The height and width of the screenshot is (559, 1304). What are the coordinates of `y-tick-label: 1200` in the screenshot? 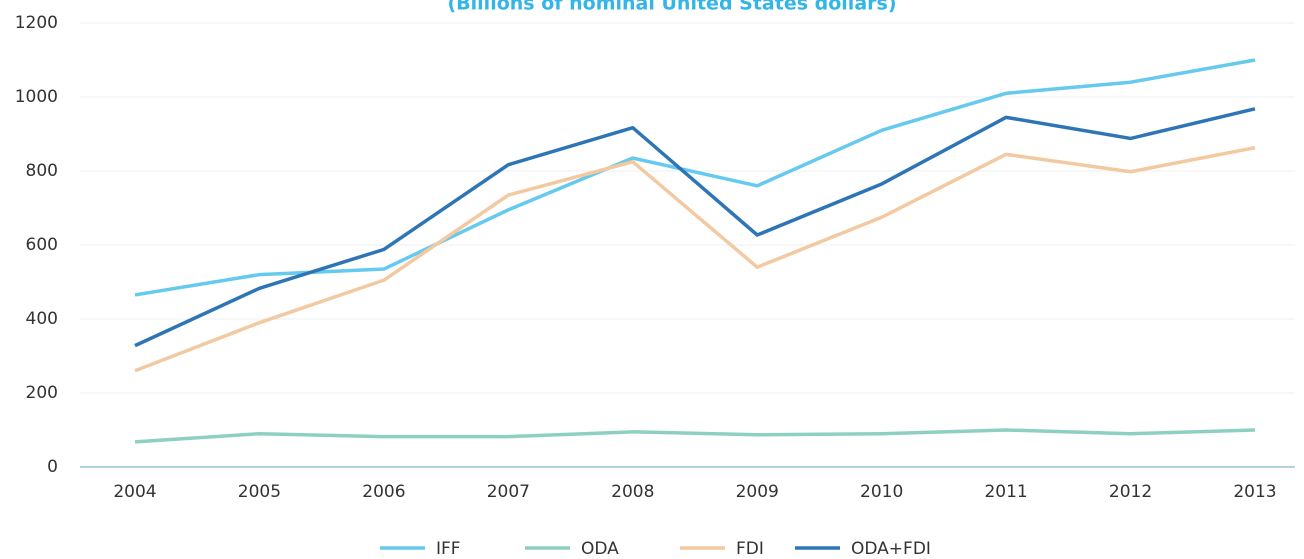 It's located at (36, 23).